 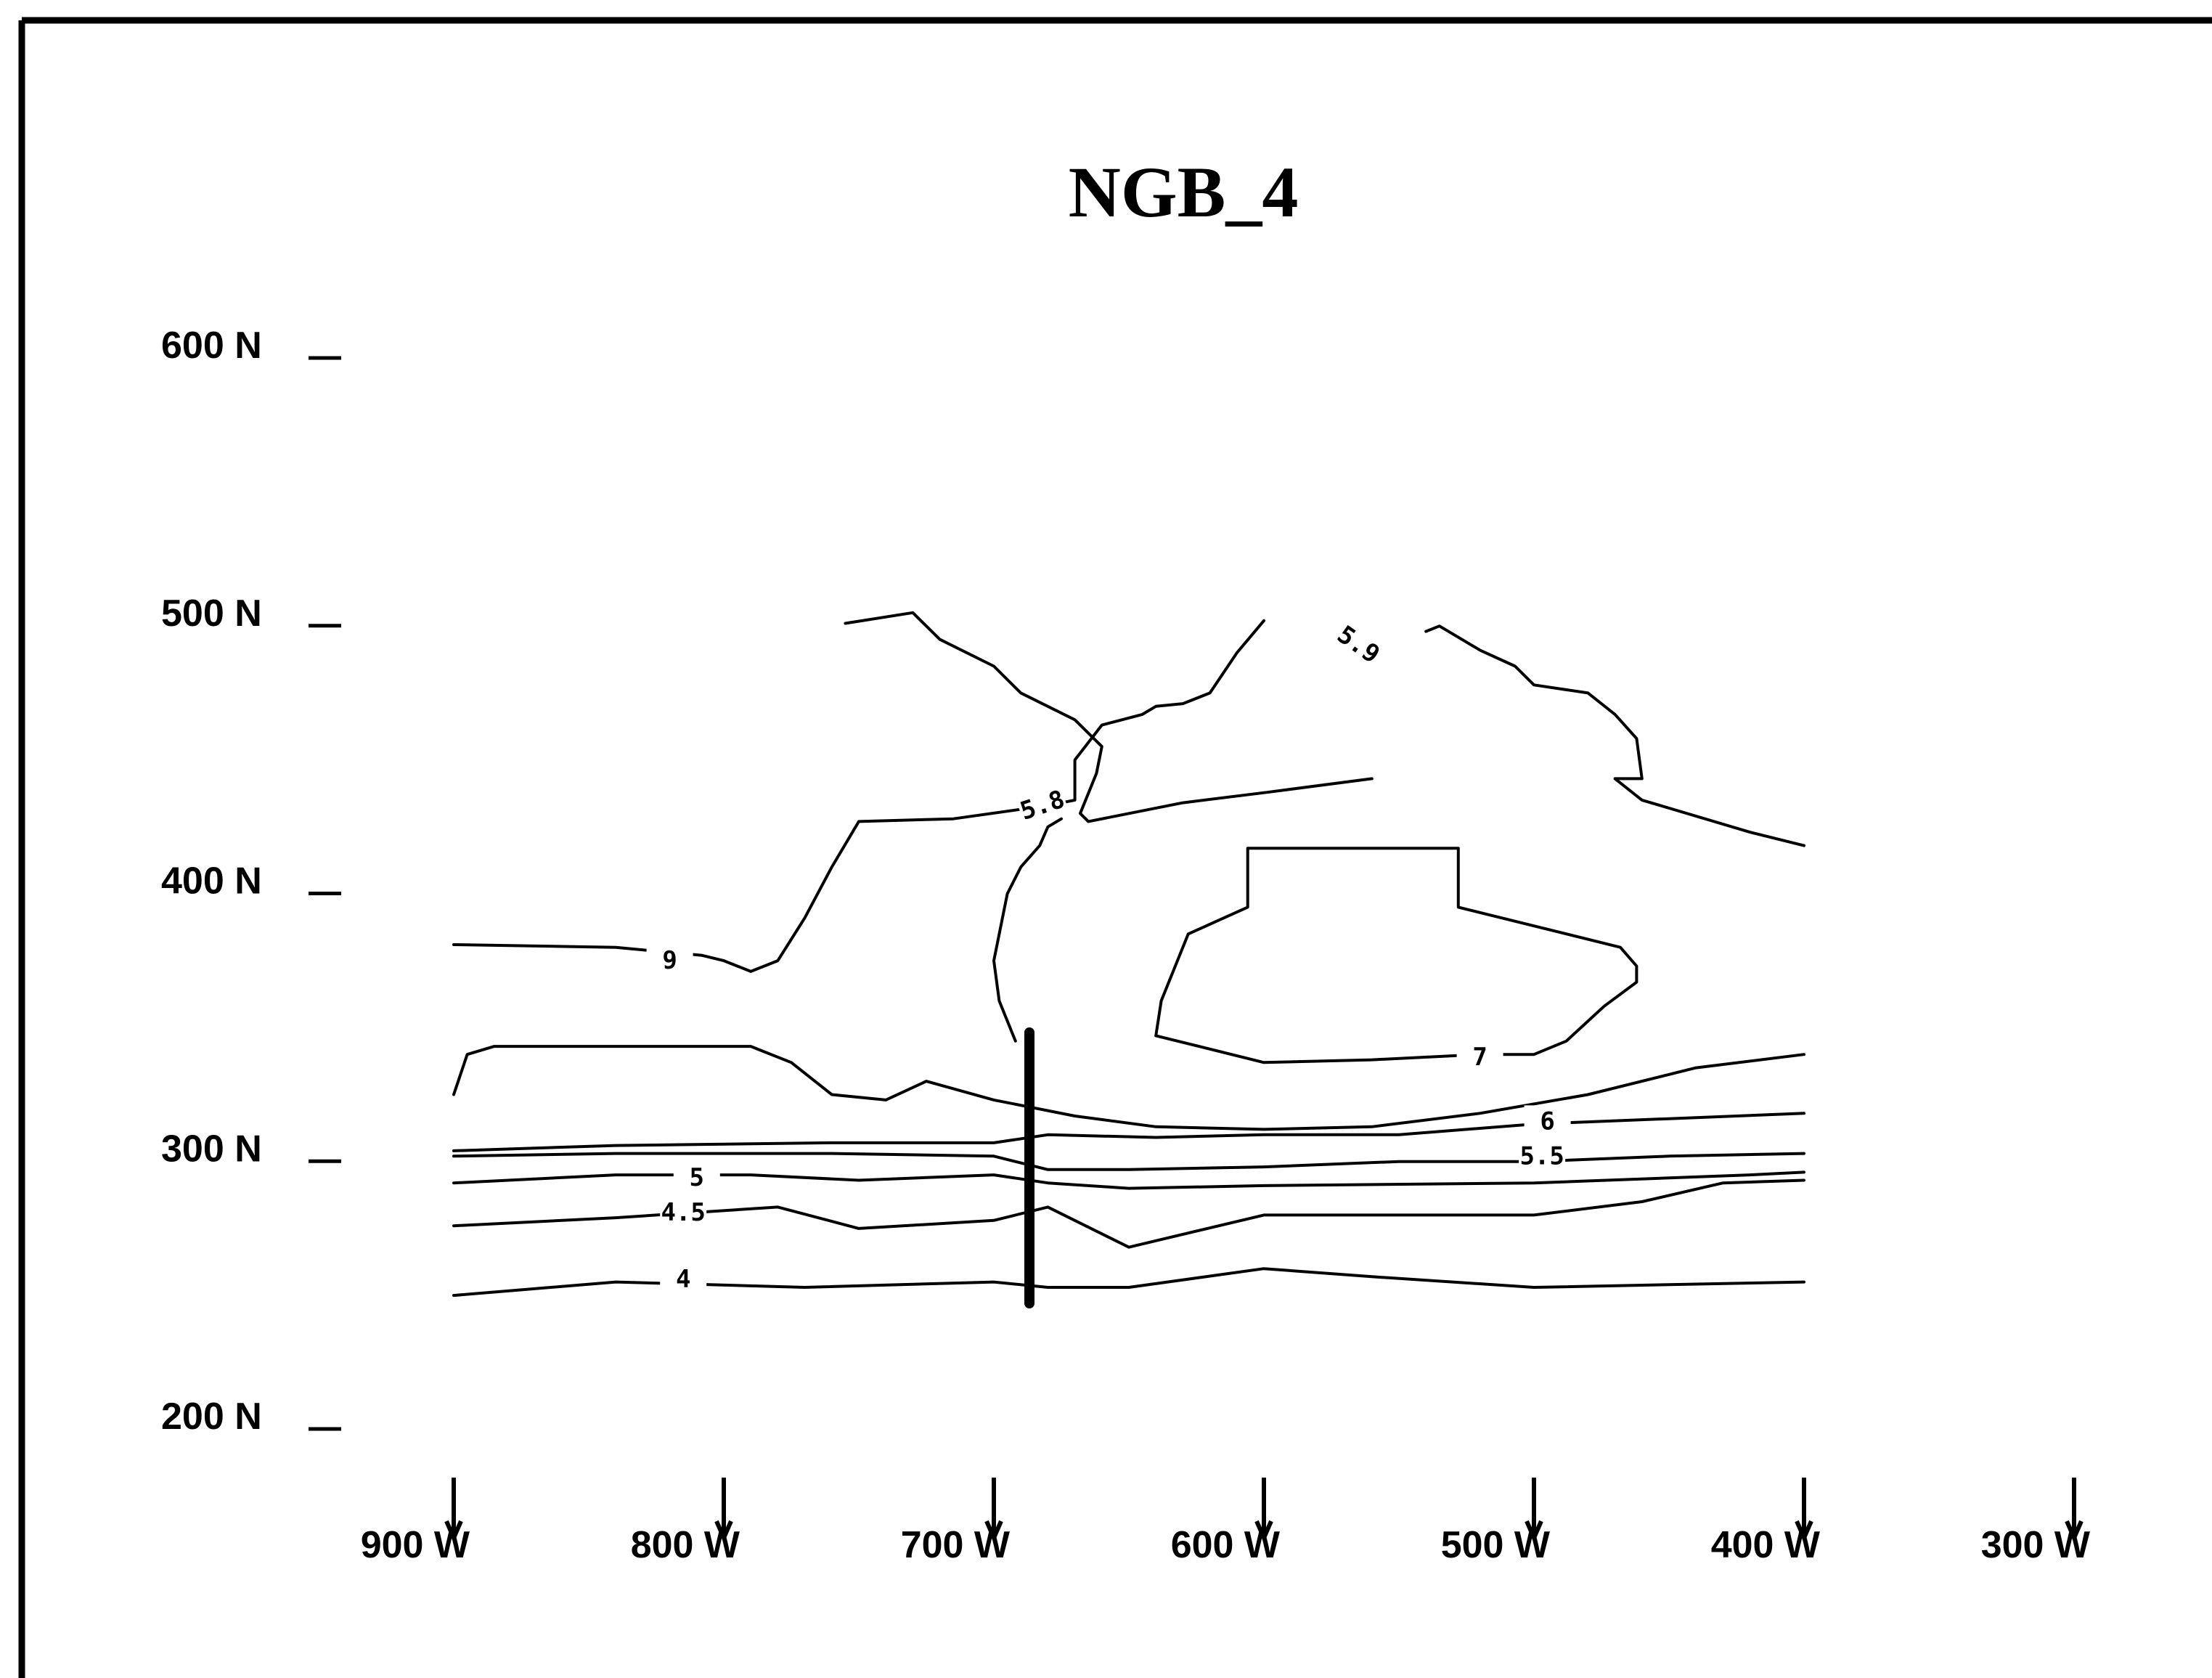 I want to click on contour-label: 4.5, so click(x=683, y=1212).